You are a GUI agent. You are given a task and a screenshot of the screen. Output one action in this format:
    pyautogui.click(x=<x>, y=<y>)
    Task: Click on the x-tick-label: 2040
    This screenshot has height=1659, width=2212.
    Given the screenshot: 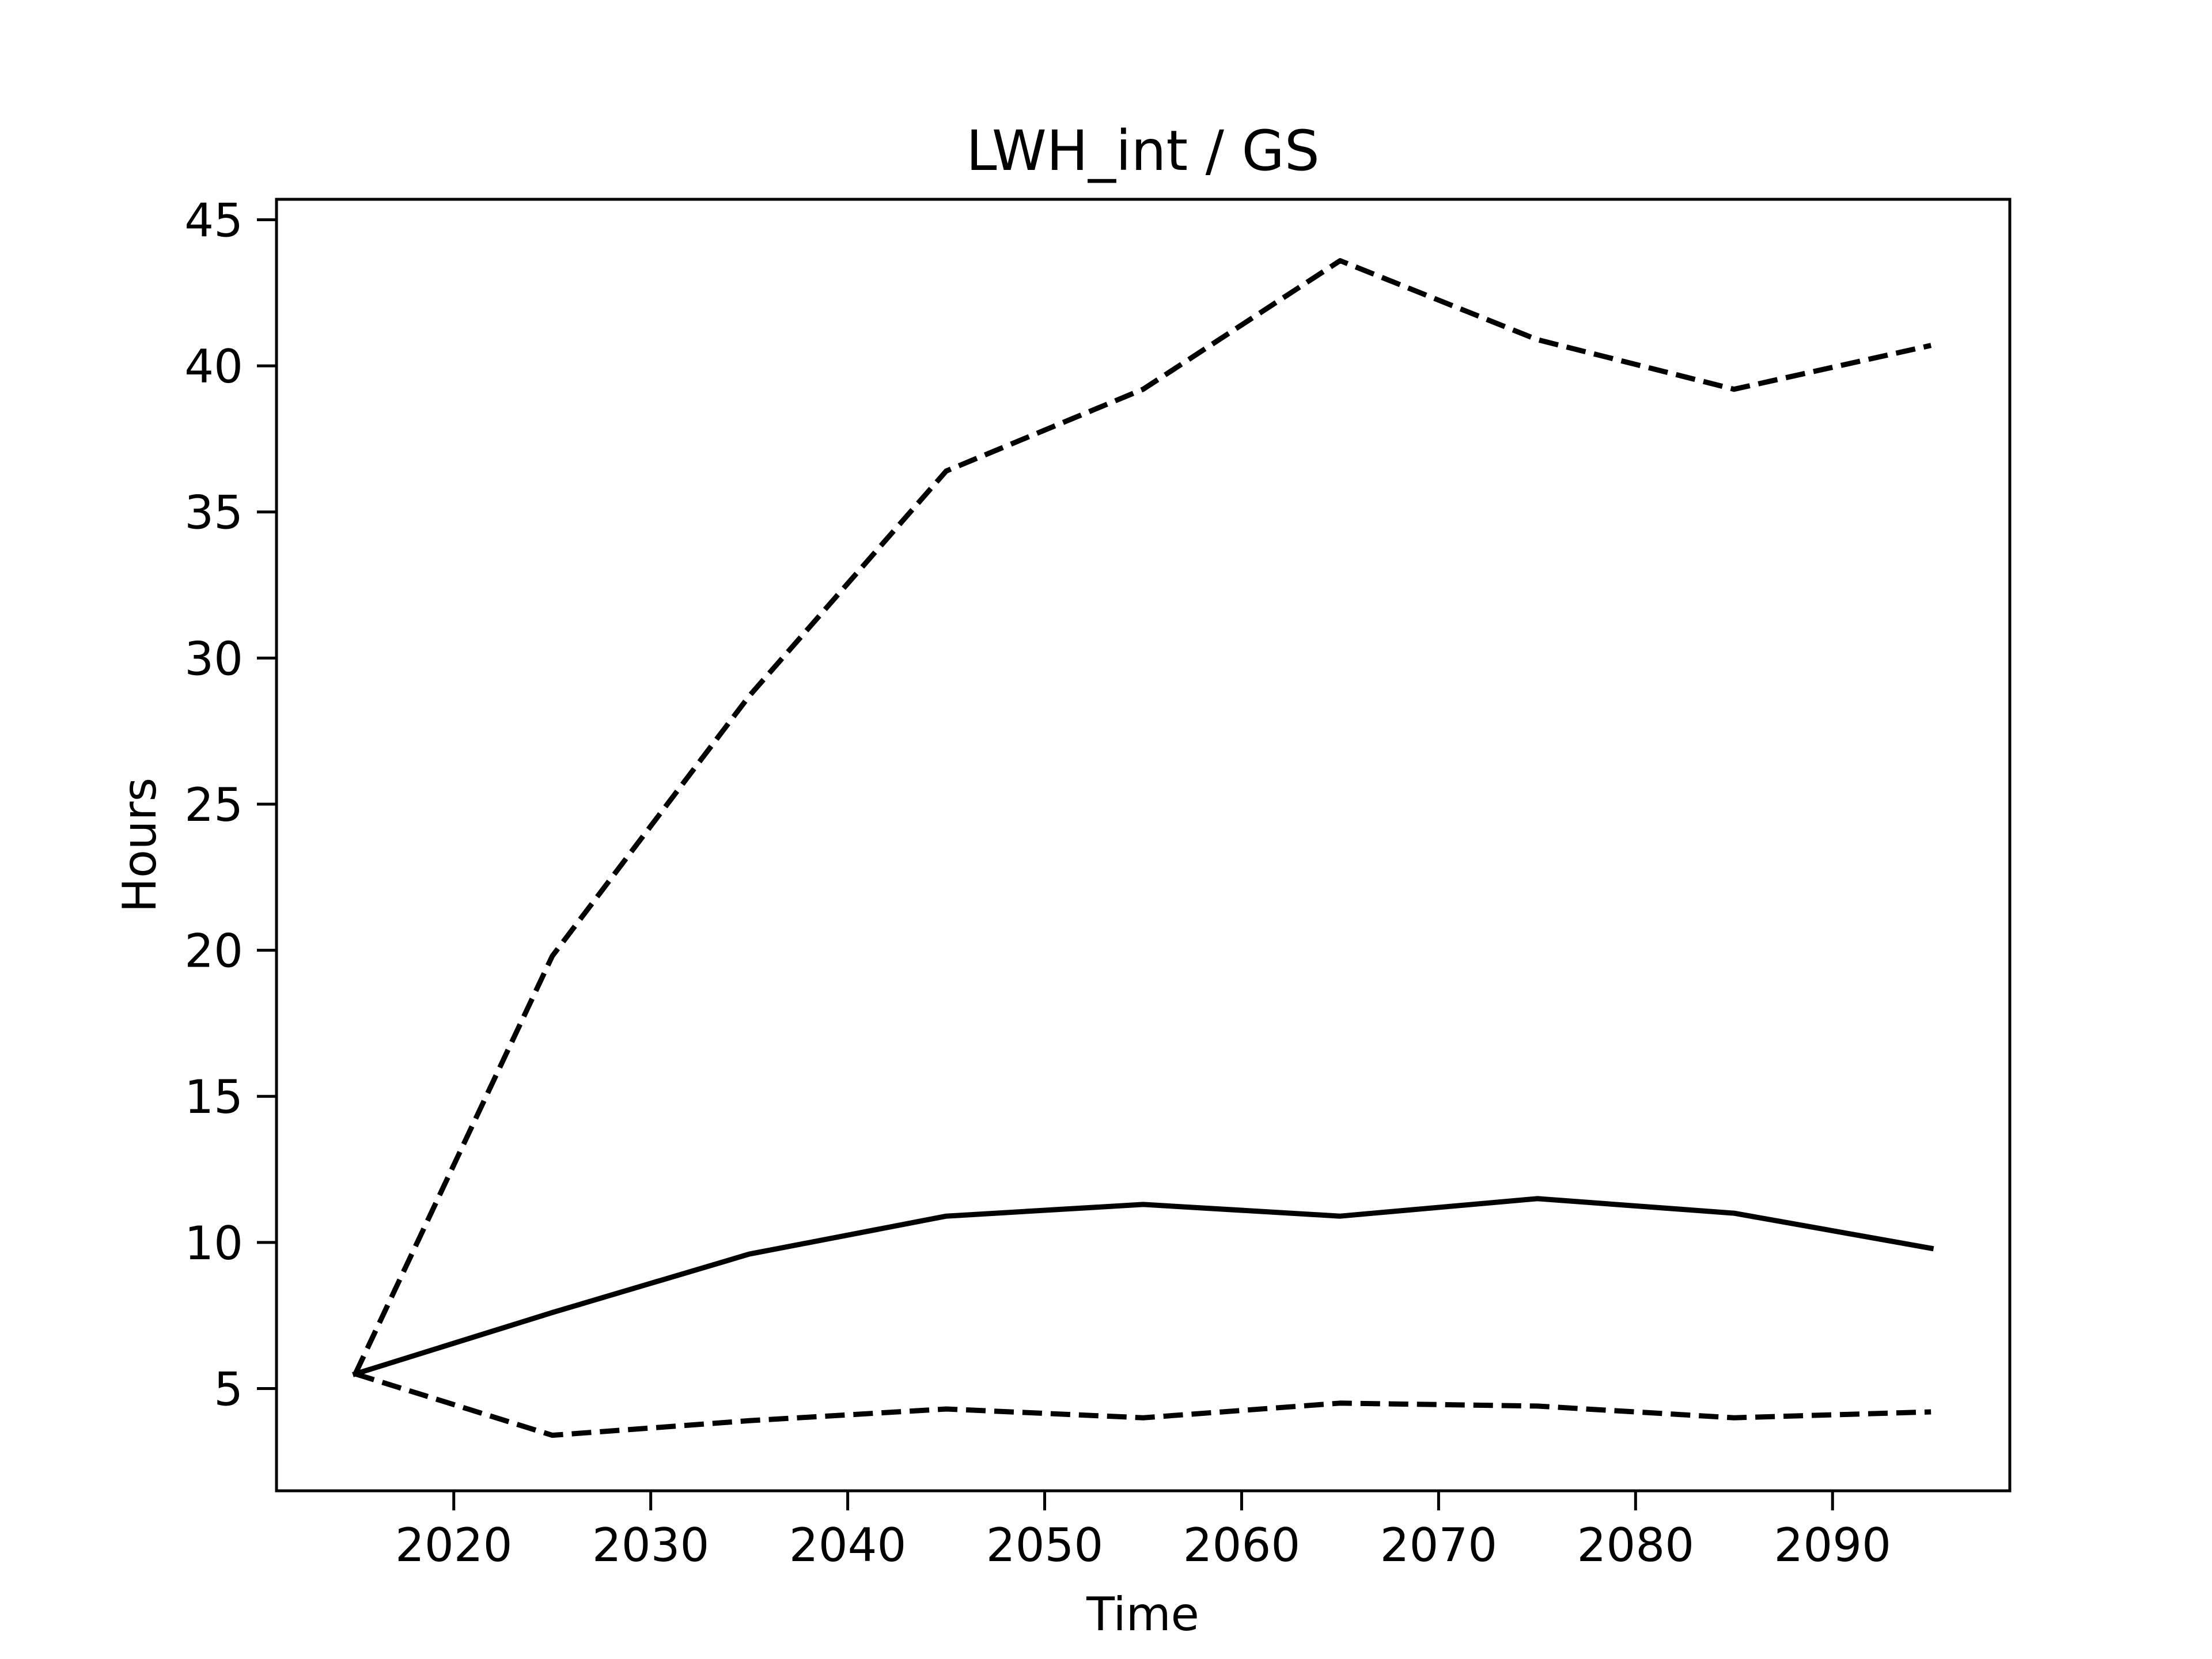 What is the action you would take?
    pyautogui.click(x=848, y=1545)
    